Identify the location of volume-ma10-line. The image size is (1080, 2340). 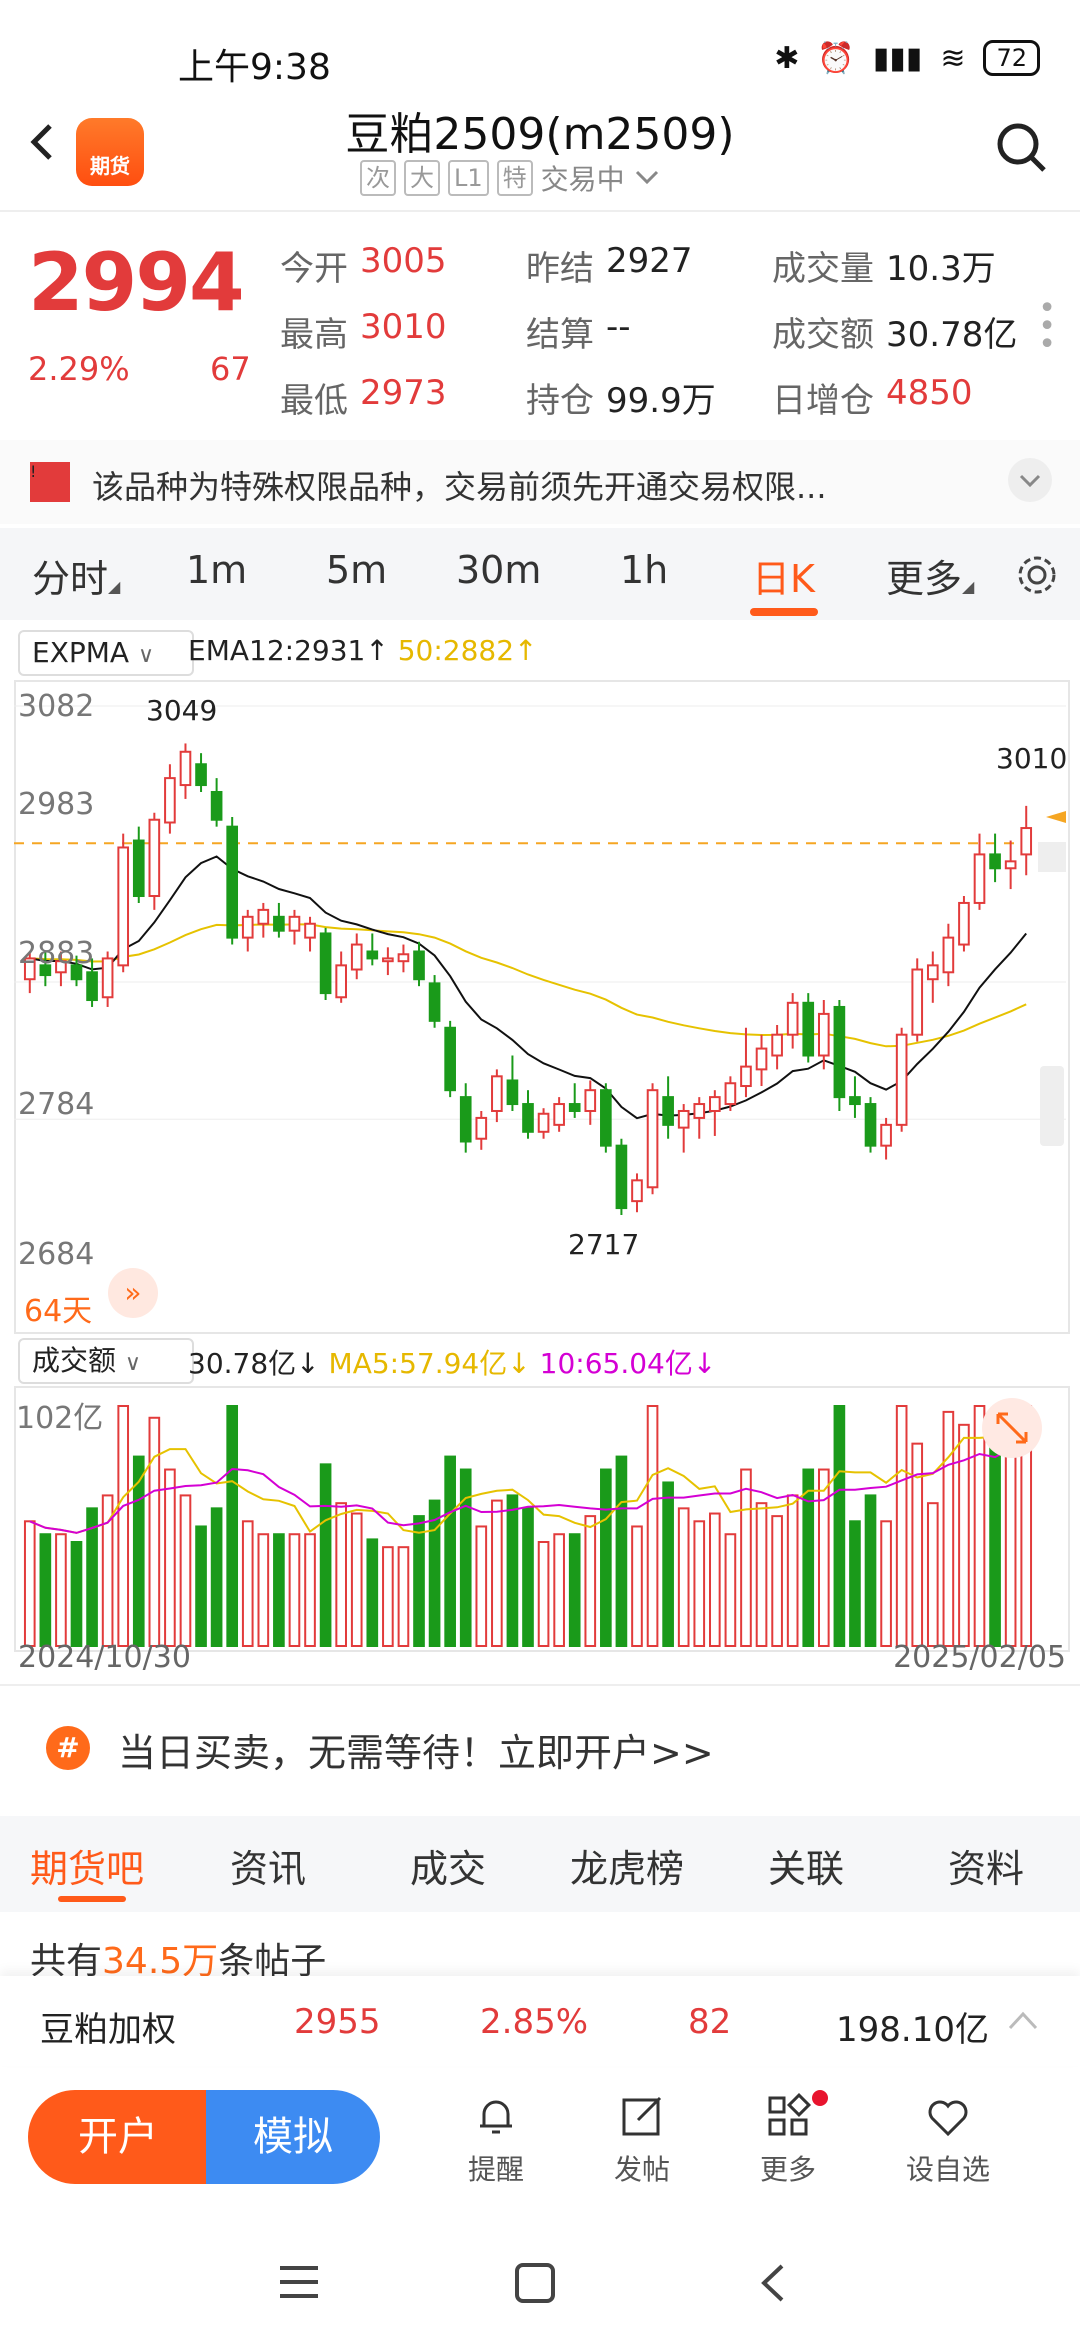
(528, 1486).